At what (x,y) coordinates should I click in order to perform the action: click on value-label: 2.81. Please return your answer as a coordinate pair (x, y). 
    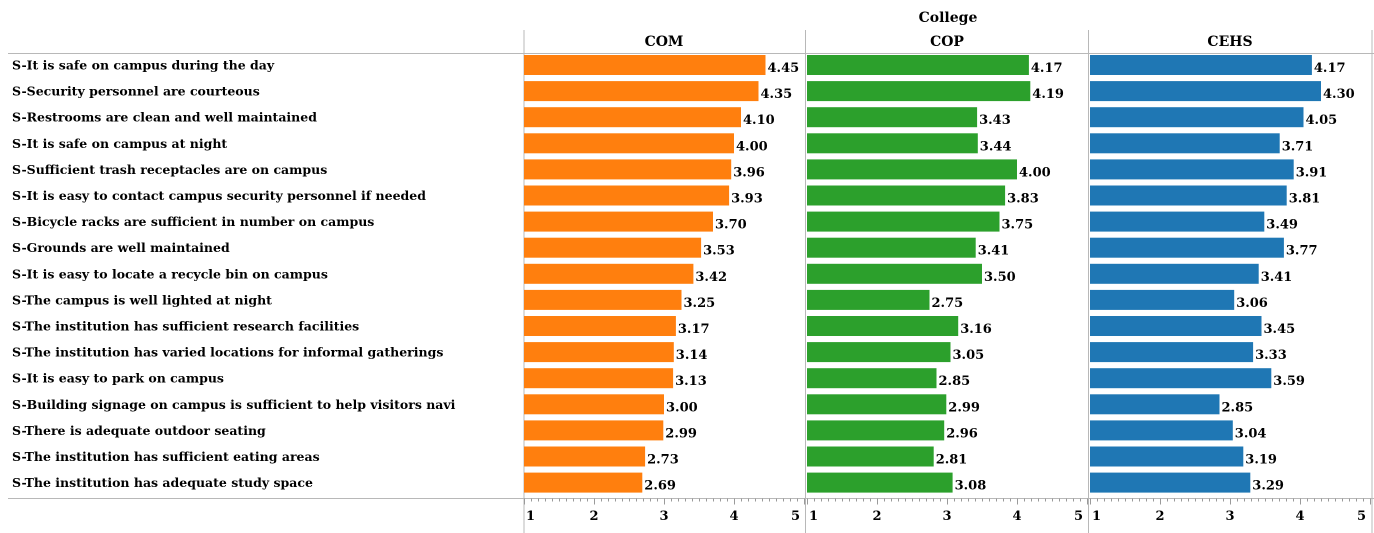
    Looking at the image, I should click on (952, 460).